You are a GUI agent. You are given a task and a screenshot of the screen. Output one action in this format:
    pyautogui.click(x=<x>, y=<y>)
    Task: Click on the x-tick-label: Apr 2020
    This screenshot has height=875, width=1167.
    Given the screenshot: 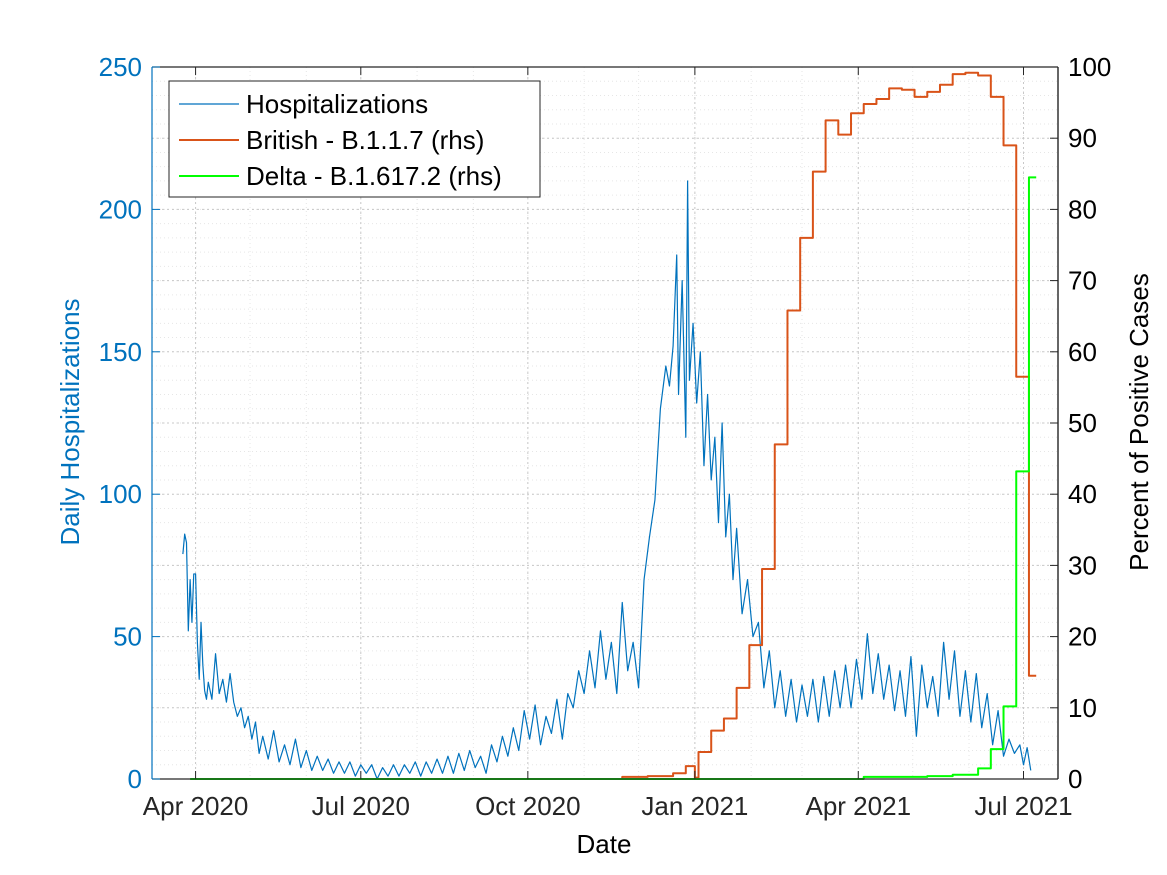 What is the action you would take?
    pyautogui.click(x=196, y=806)
    